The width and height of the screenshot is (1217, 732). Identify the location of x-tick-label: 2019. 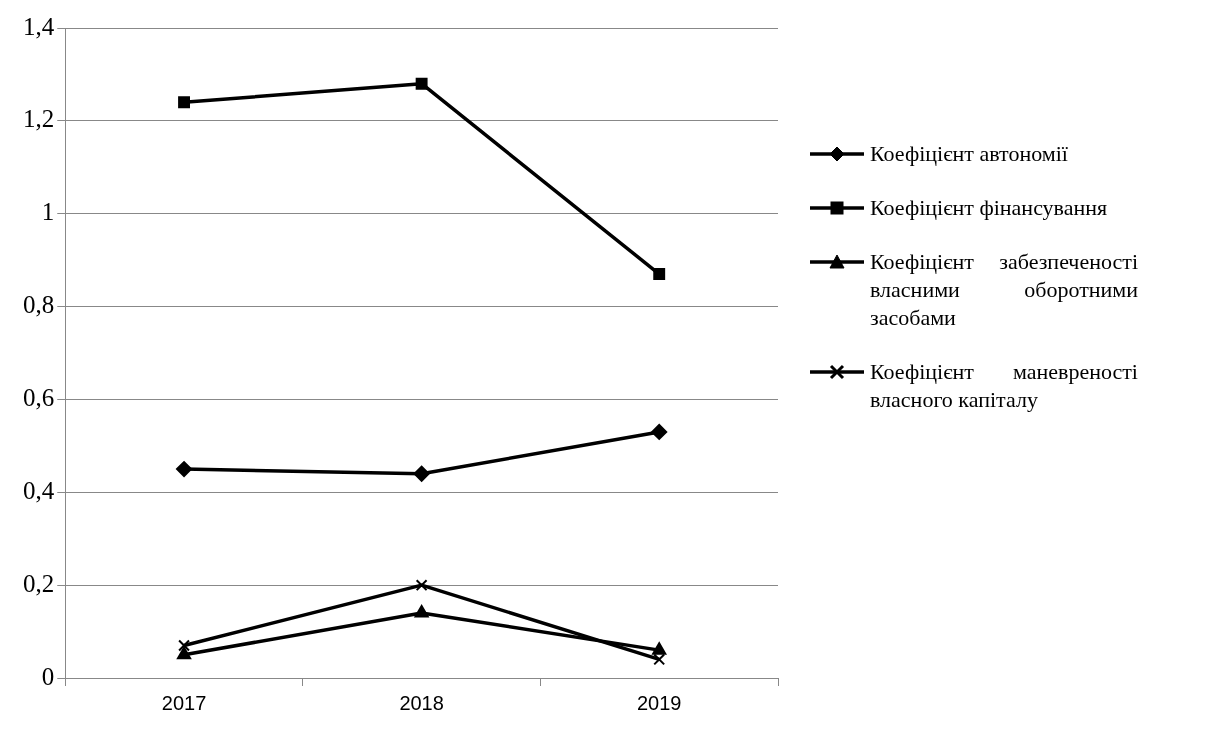
(659, 702).